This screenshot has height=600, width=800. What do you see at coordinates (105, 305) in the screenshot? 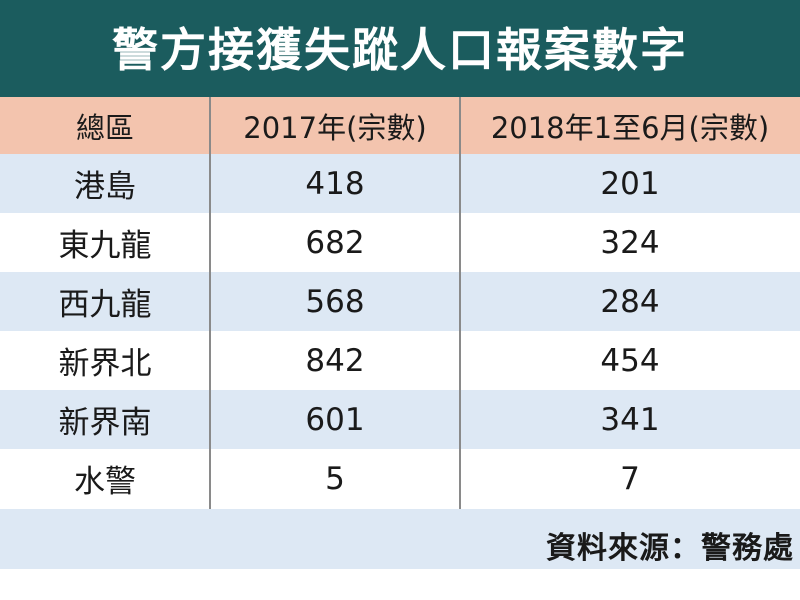
I see `district-cell: 西九龍` at bounding box center [105, 305].